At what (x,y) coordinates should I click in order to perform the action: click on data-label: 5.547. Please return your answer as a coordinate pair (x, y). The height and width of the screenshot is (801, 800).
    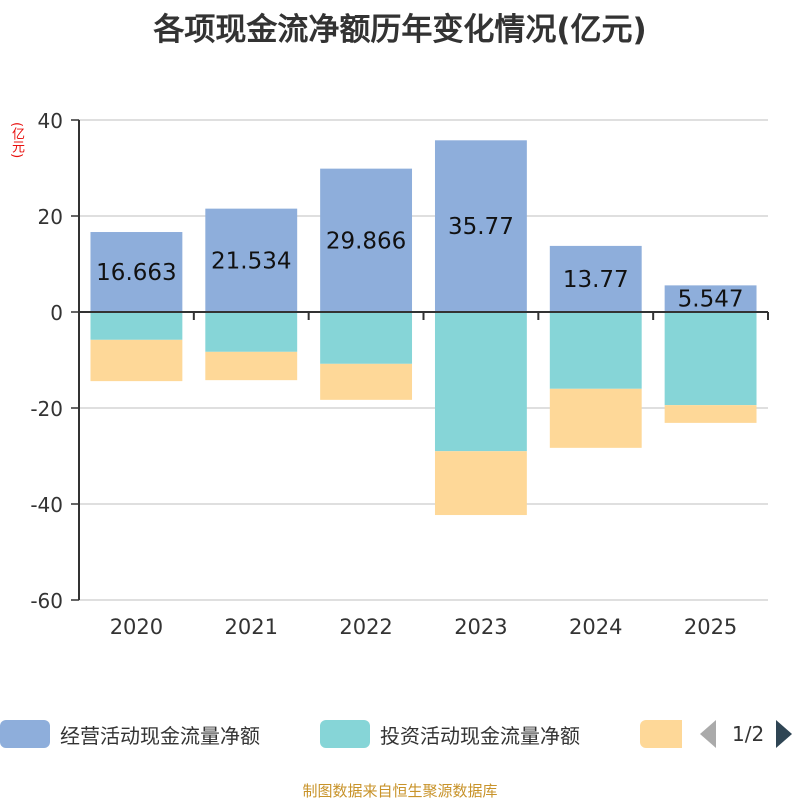
    Looking at the image, I should click on (711, 300).